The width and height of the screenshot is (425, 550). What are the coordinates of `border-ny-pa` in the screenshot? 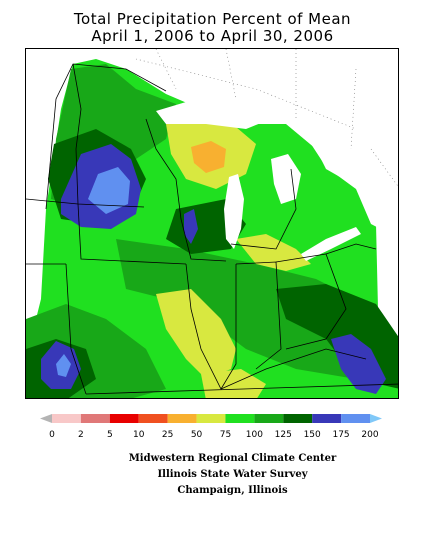 It's located at (351, 249).